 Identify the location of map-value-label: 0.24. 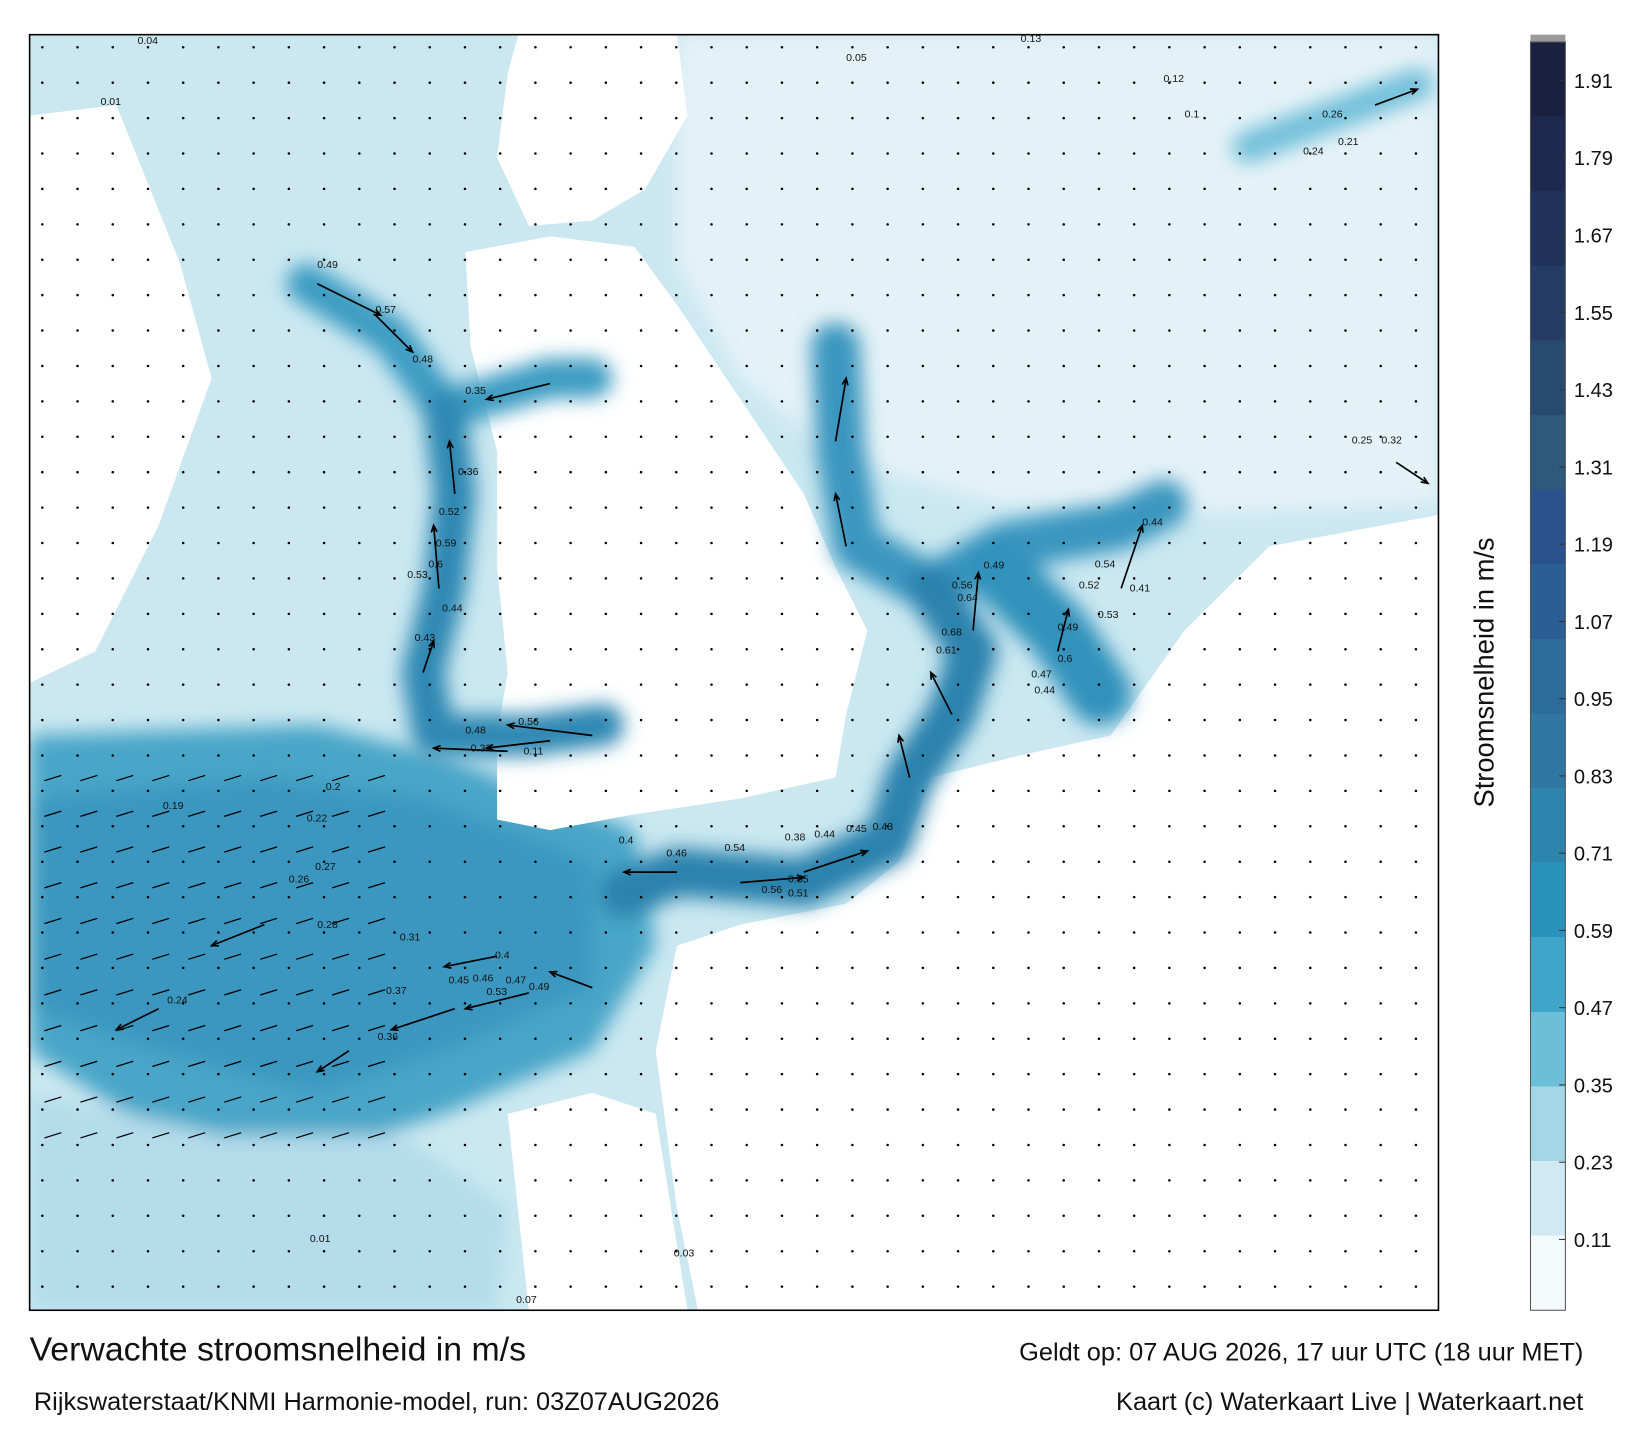
(177, 1000).